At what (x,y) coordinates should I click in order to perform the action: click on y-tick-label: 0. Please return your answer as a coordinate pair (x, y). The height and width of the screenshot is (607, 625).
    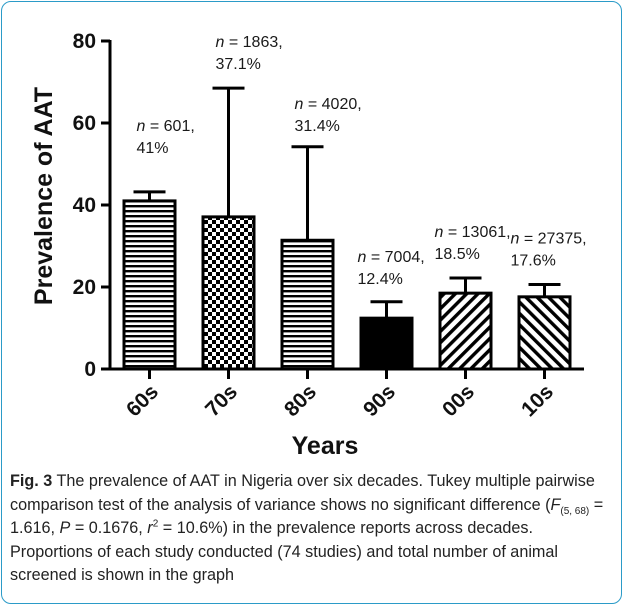
    Looking at the image, I should click on (90, 369).